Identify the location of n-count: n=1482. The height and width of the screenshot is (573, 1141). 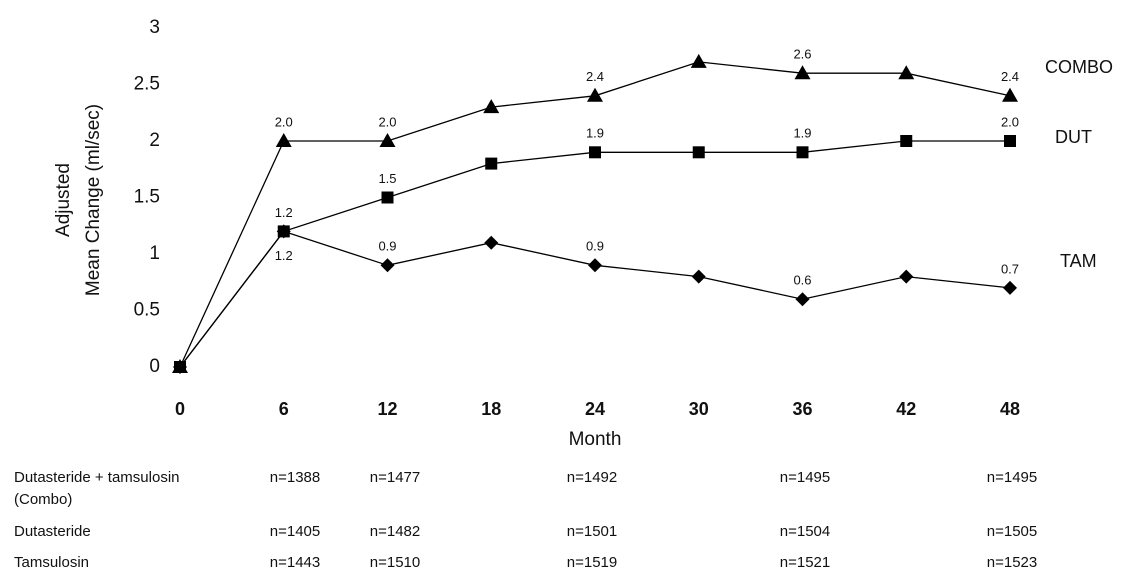
(395, 531).